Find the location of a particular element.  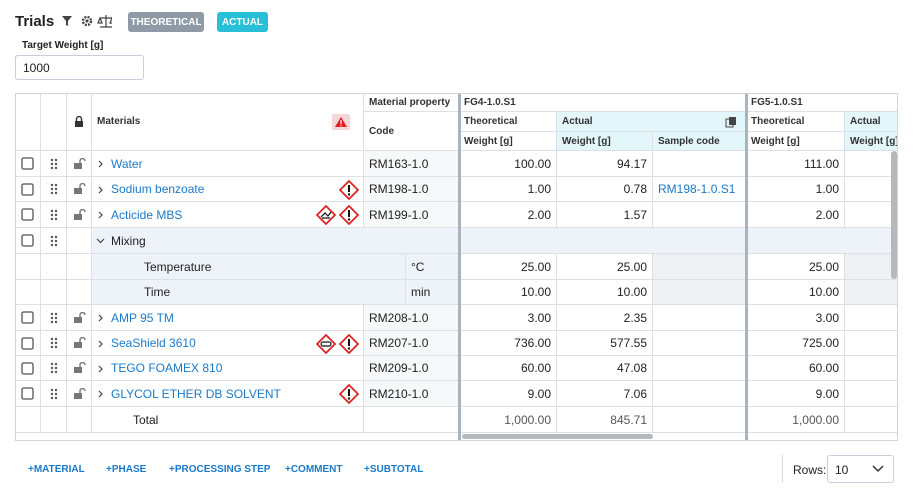

material-link: TEGO FOAMEX 810 is located at coordinates (167, 368).